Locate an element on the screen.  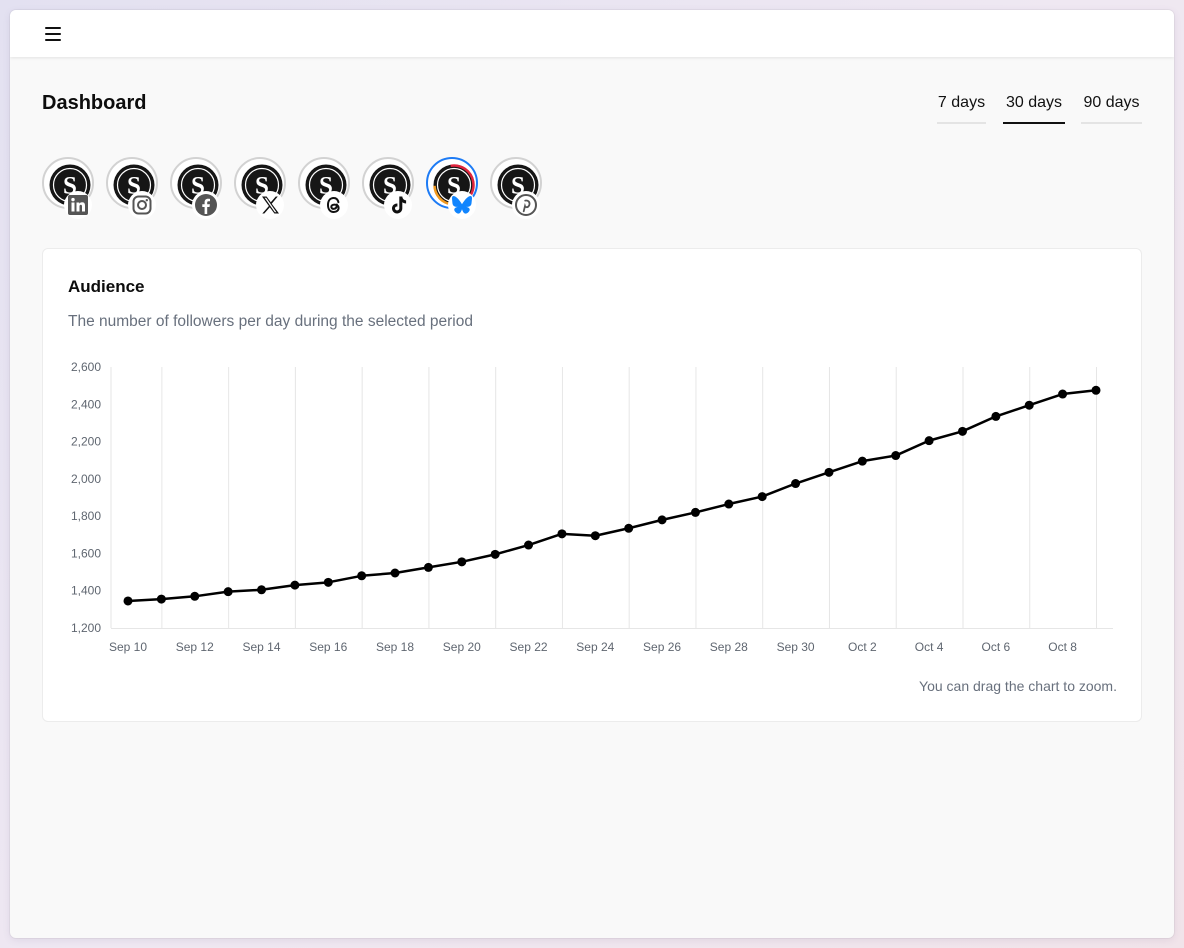
account-x: S is located at coordinates (260, 188).